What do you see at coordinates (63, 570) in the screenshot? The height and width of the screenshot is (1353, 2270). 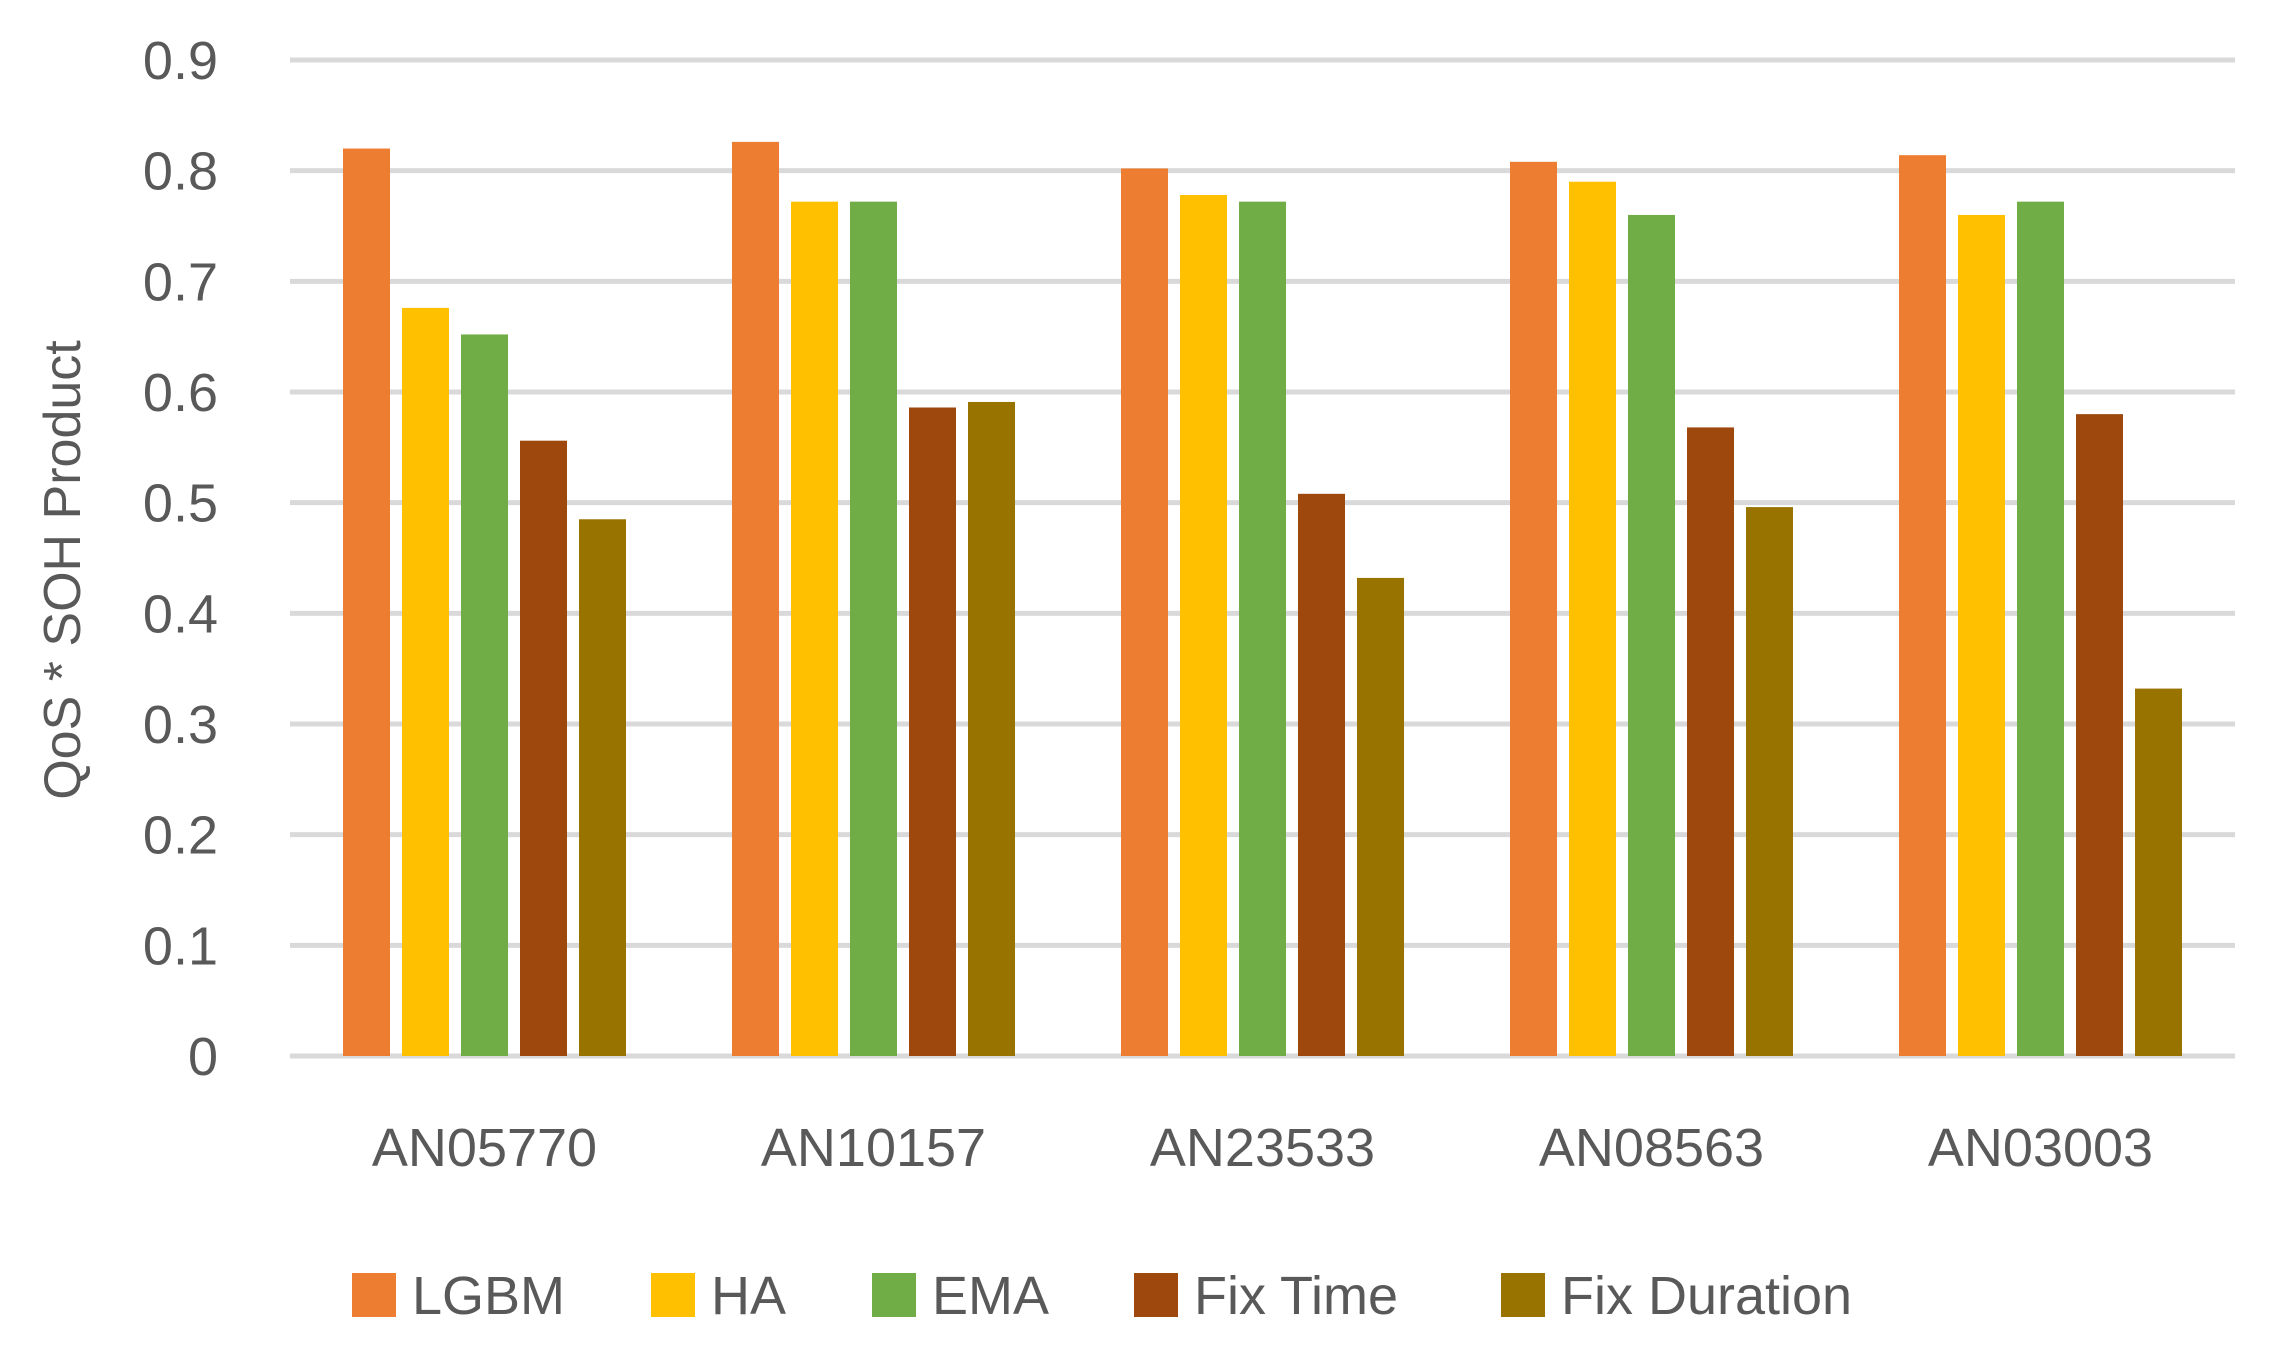 I see `y-axis-title: QoS * SOH Product` at bounding box center [63, 570].